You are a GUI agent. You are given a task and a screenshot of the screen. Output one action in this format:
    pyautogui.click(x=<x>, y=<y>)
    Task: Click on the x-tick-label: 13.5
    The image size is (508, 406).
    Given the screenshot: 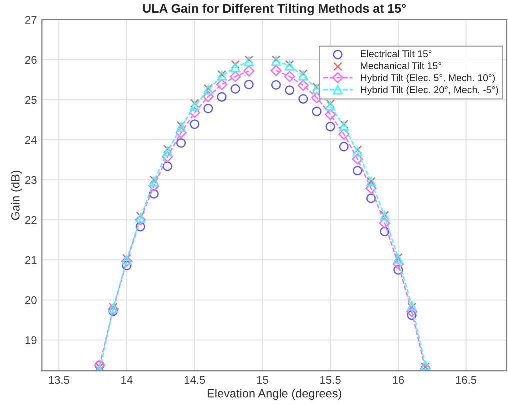 What is the action you would take?
    pyautogui.click(x=59, y=380)
    